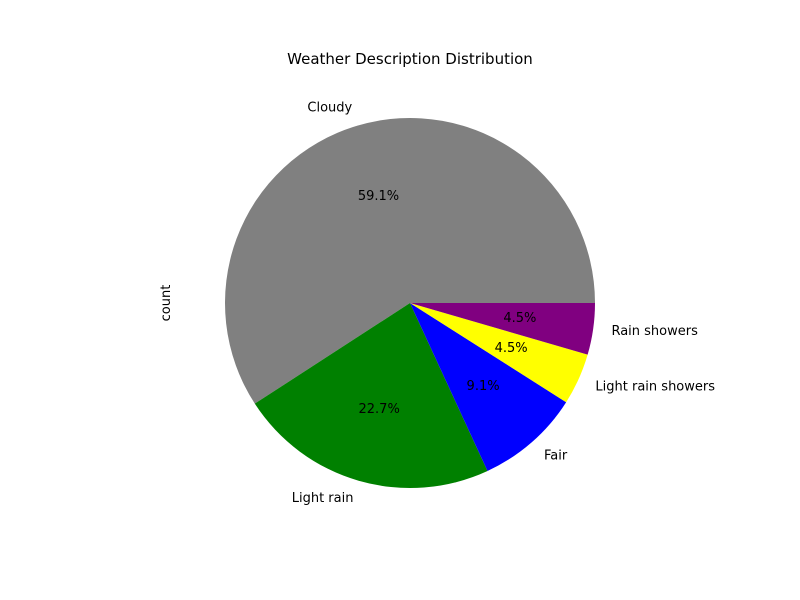 The image size is (800, 600). What do you see at coordinates (483, 386) in the screenshot?
I see `slice-percent-fair: 9.1%` at bounding box center [483, 386].